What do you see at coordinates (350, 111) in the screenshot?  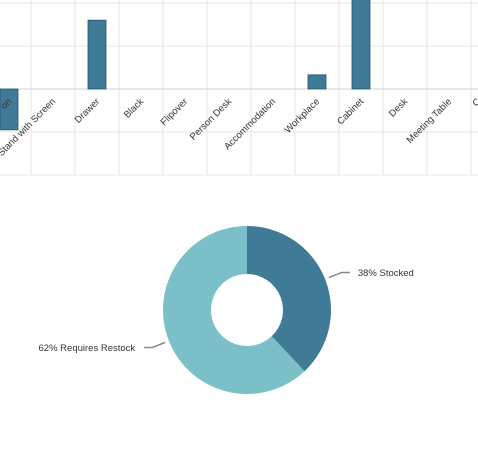 I see `x-tick-label: Cabinet` at bounding box center [350, 111].